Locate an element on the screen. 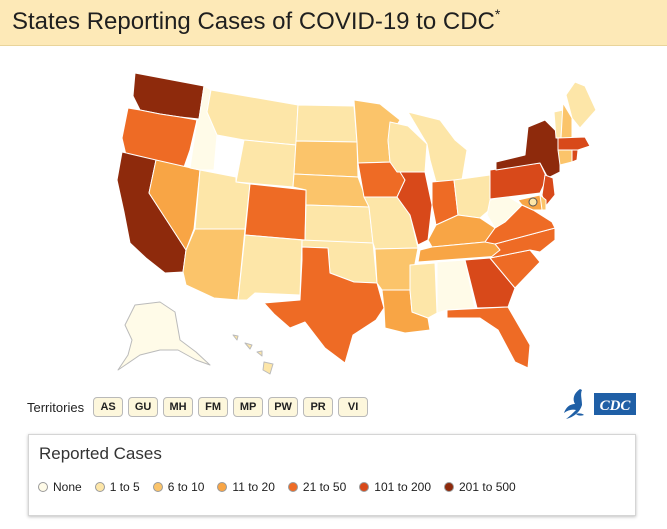  state-colorado is located at coordinates (275, 212).